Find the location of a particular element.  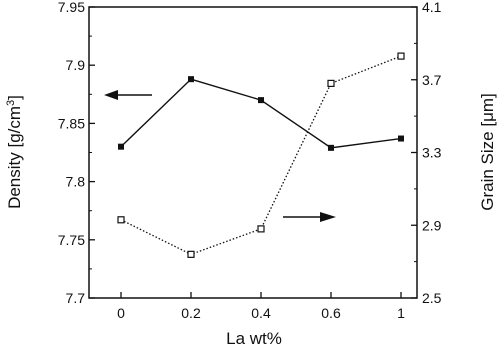

y-axis-left-title: Density [g/cm3] is located at coordinates (14, 152).